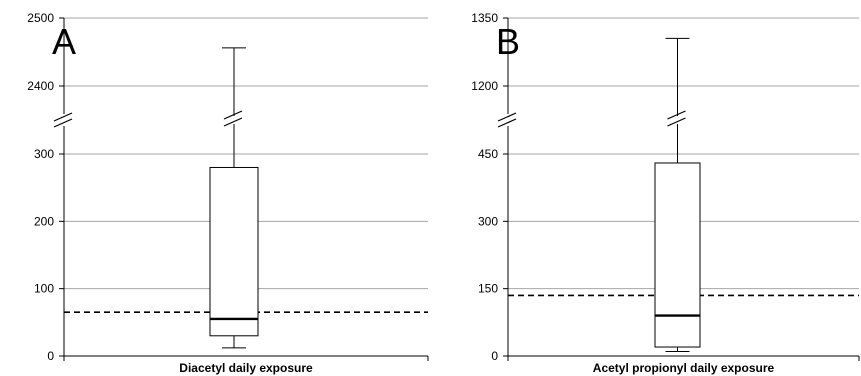 The height and width of the screenshot is (376, 861). I want to click on y-tick-label: 200, so click(44, 221).